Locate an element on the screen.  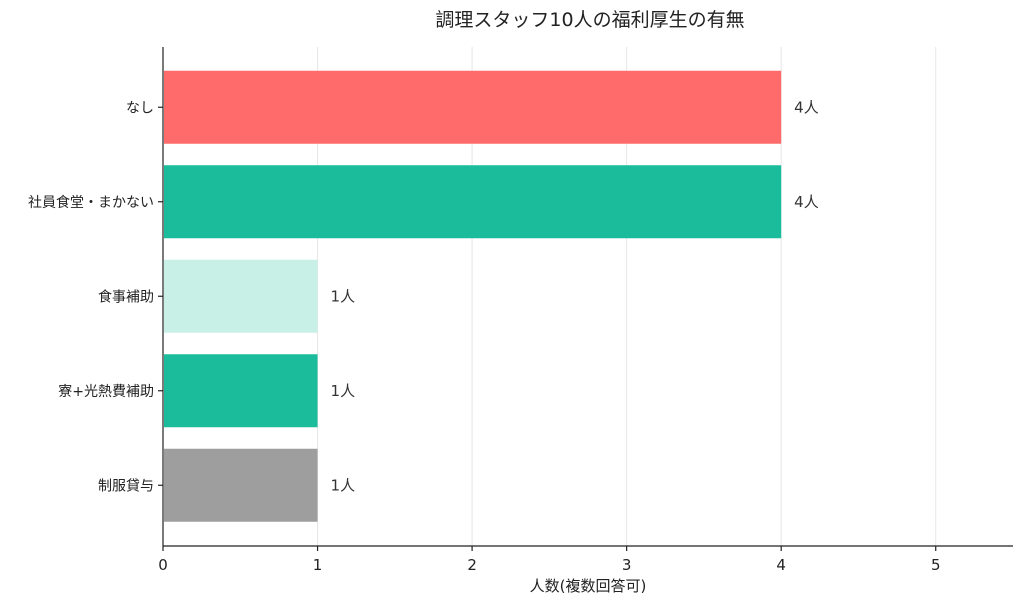
x-tick-label: 3 is located at coordinates (627, 565).